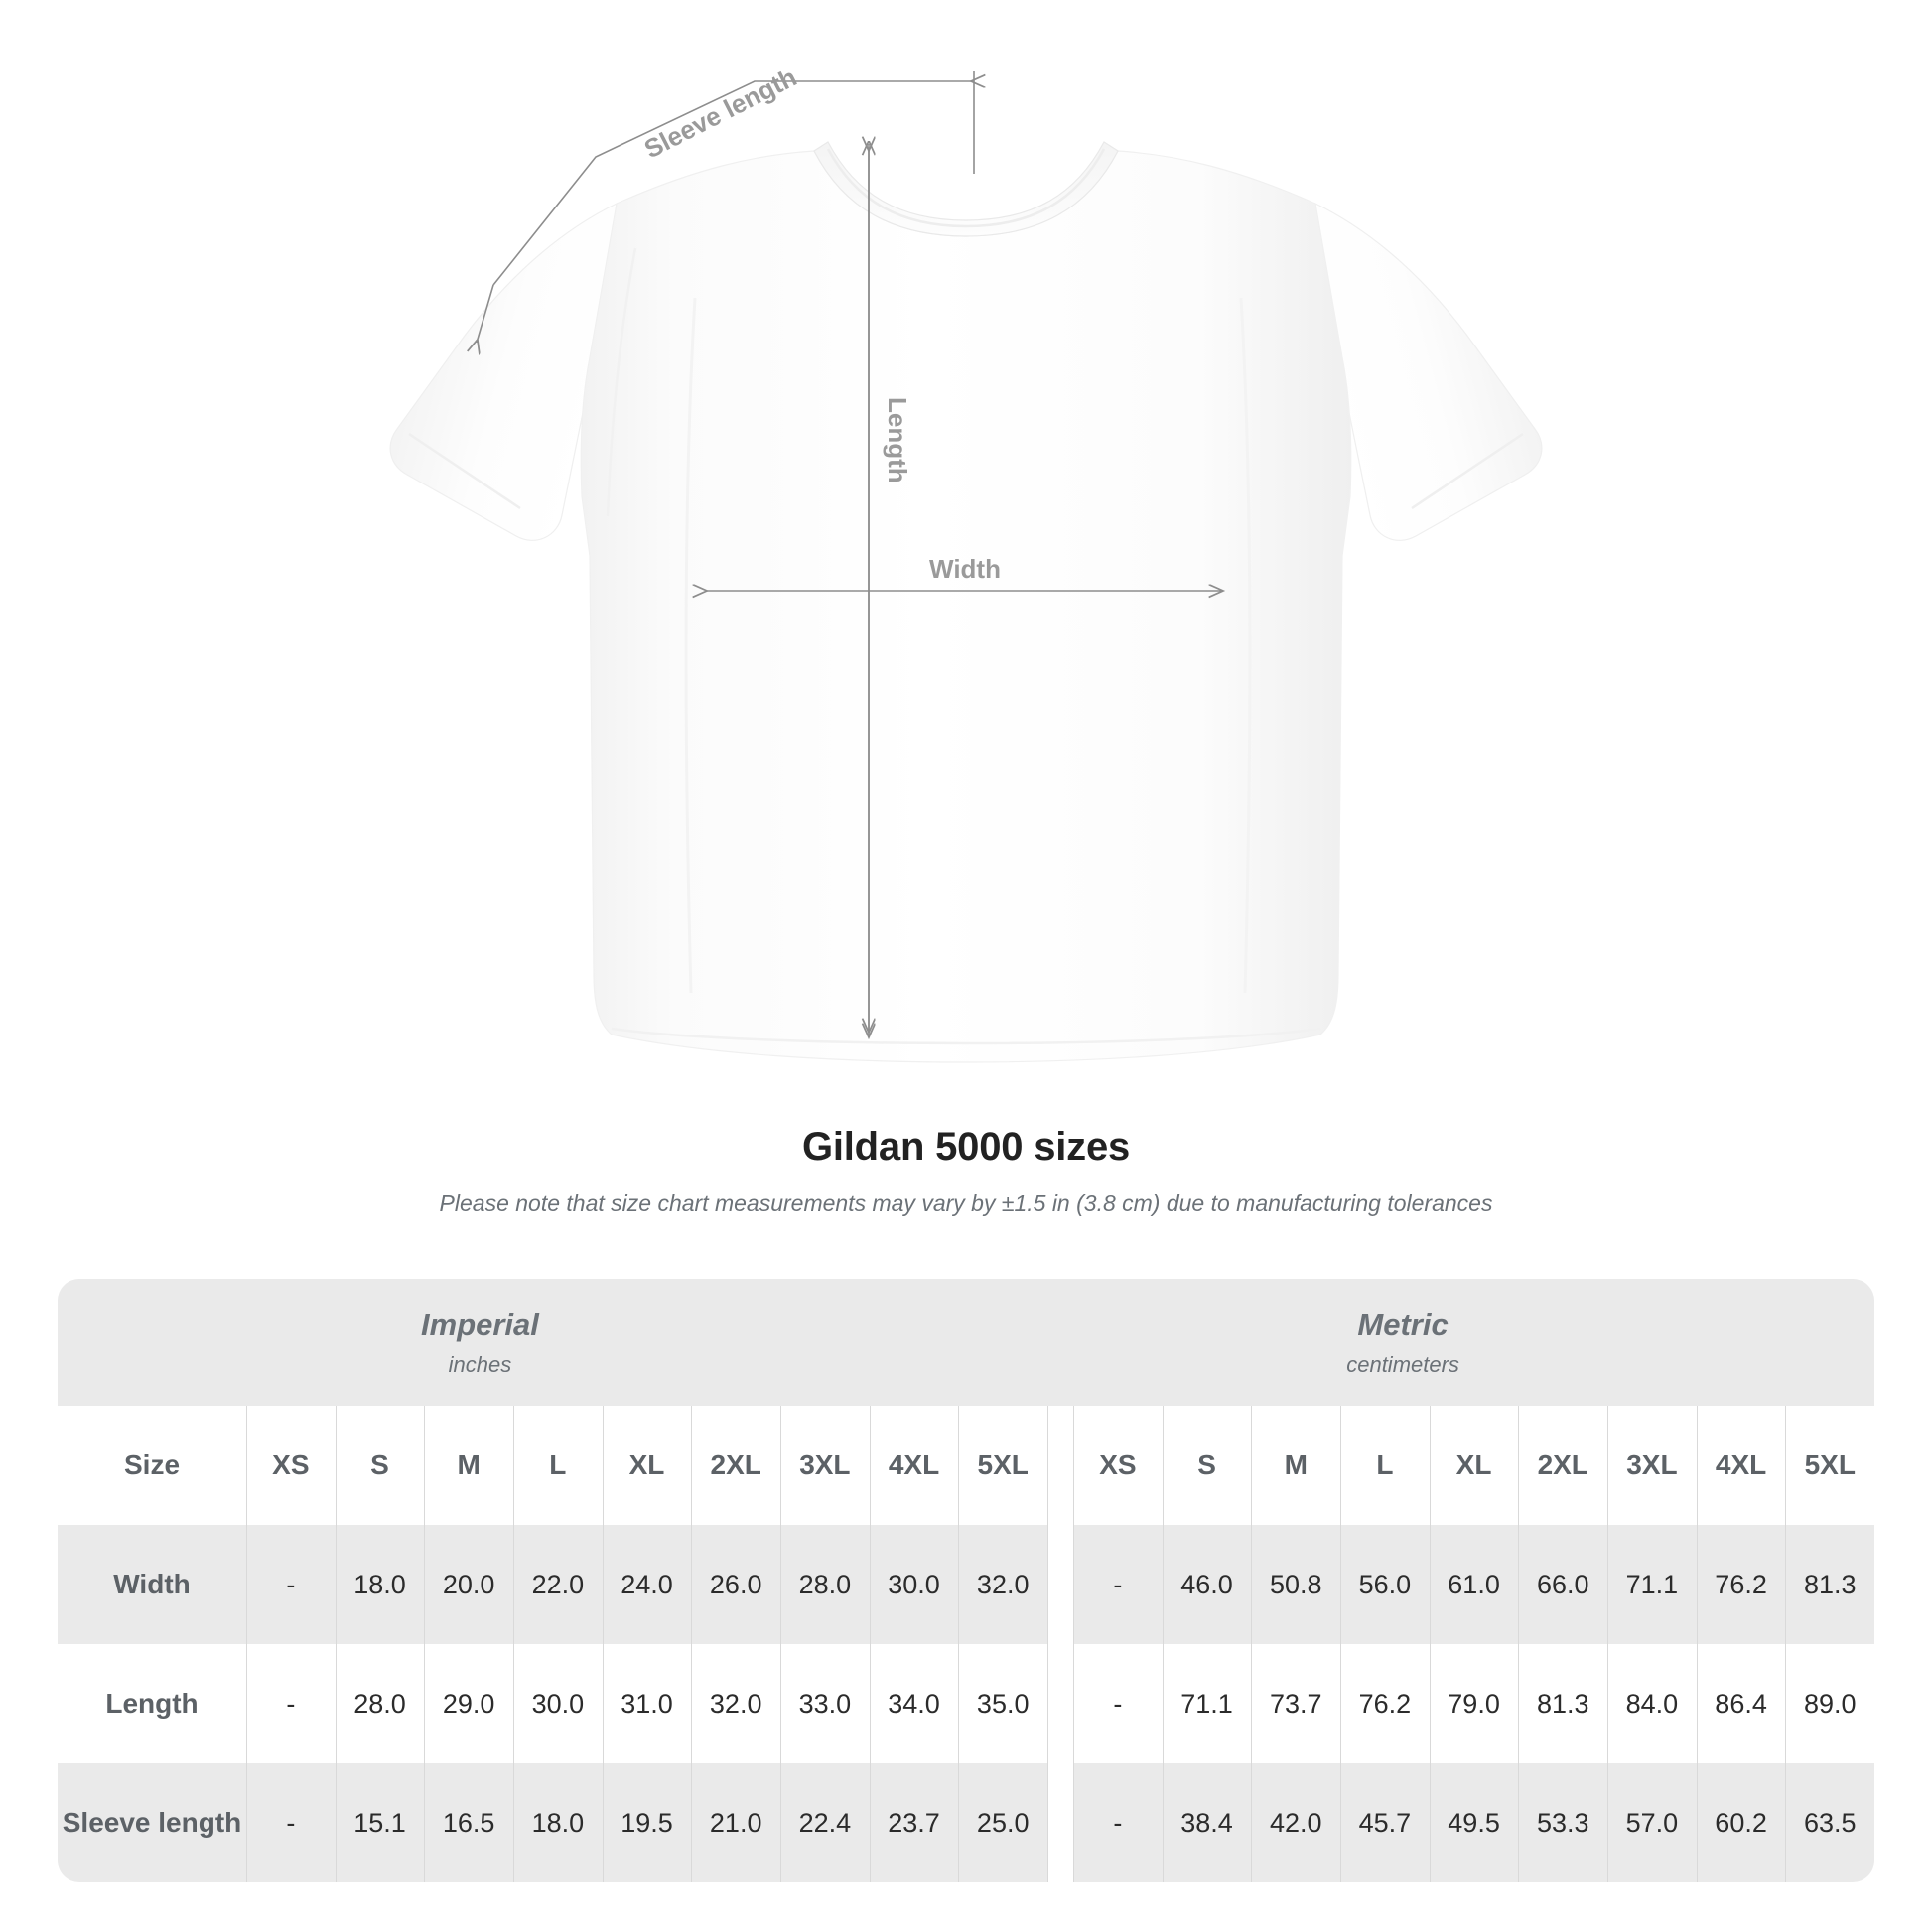 This screenshot has height=1932, width=1932. Describe the element at coordinates (1830, 1703) in the screenshot. I see `cell-length-metric-5xl: 89.0` at that location.